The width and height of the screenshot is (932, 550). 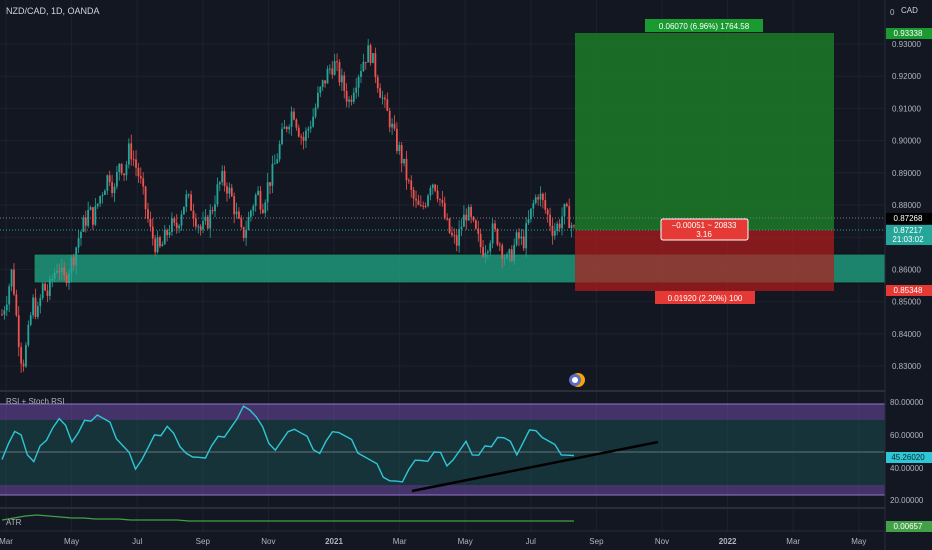 What do you see at coordinates (6, 541) in the screenshot?
I see `time-tick: Mar` at bounding box center [6, 541].